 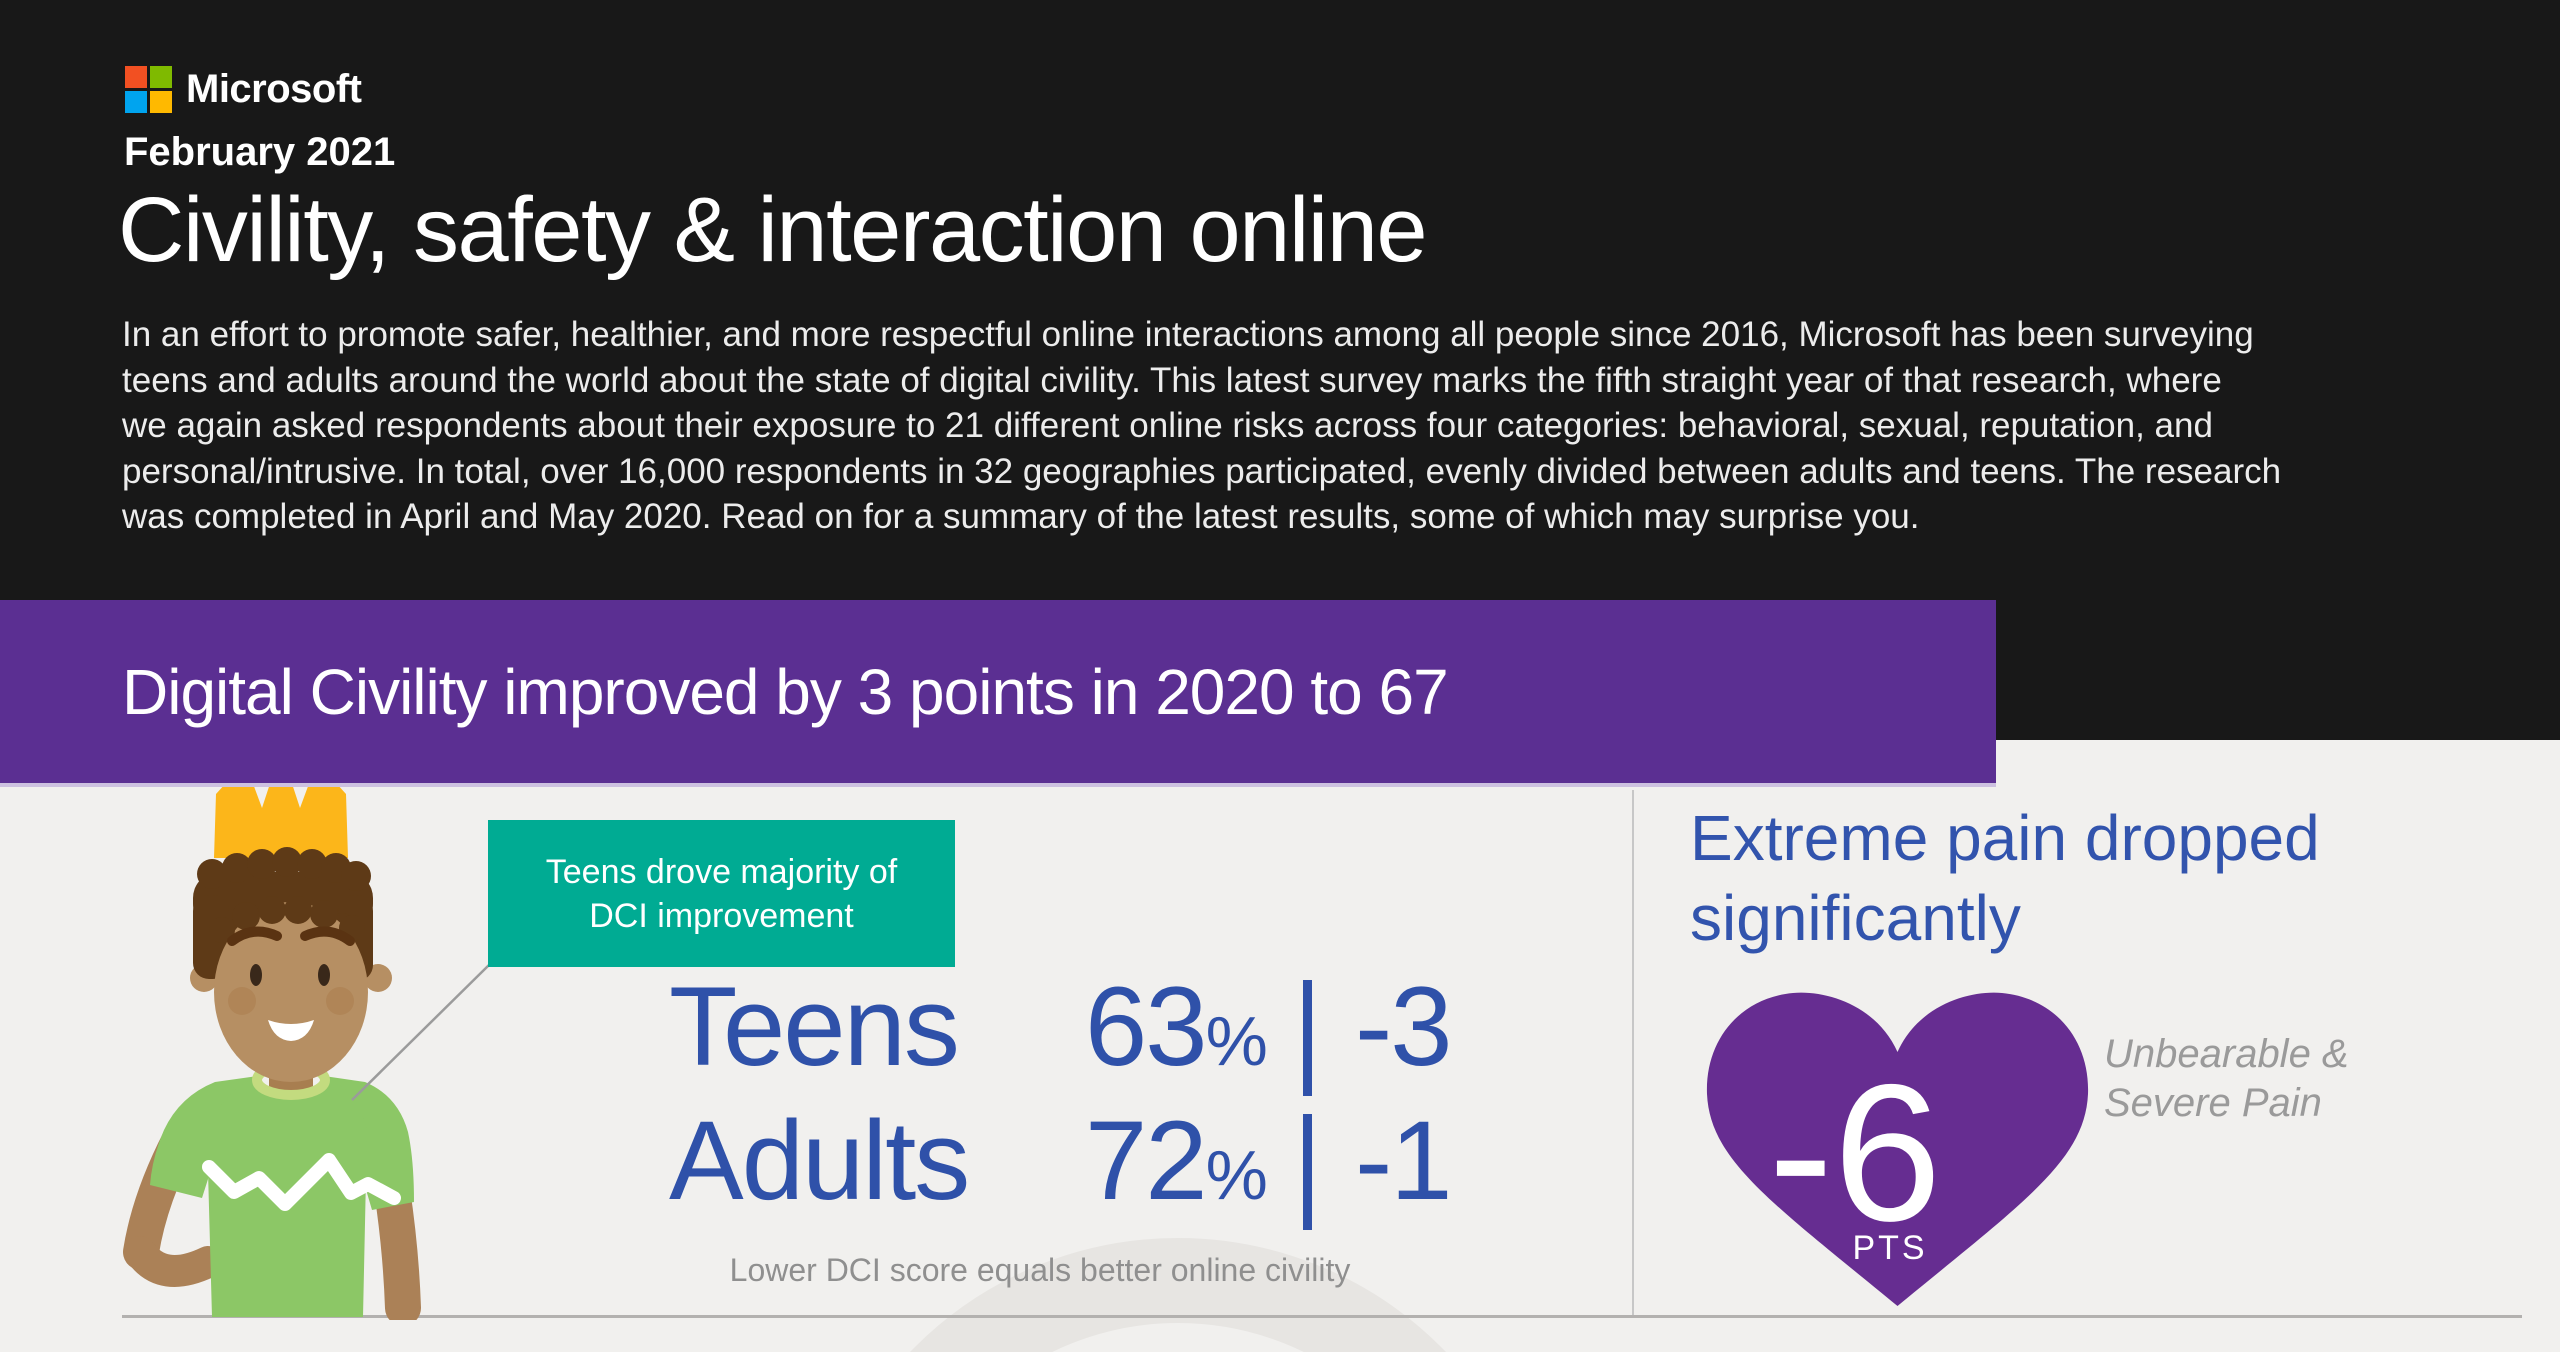 What do you see at coordinates (327, 936) in the screenshot?
I see `character-right-eyebrow` at bounding box center [327, 936].